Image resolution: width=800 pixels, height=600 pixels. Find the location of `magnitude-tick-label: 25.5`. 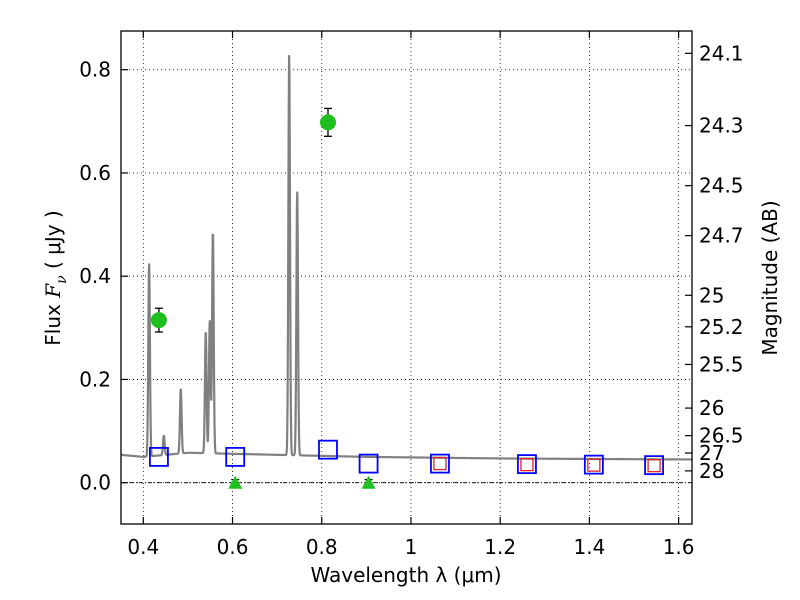

magnitude-tick-label: 25.5 is located at coordinates (721, 364).